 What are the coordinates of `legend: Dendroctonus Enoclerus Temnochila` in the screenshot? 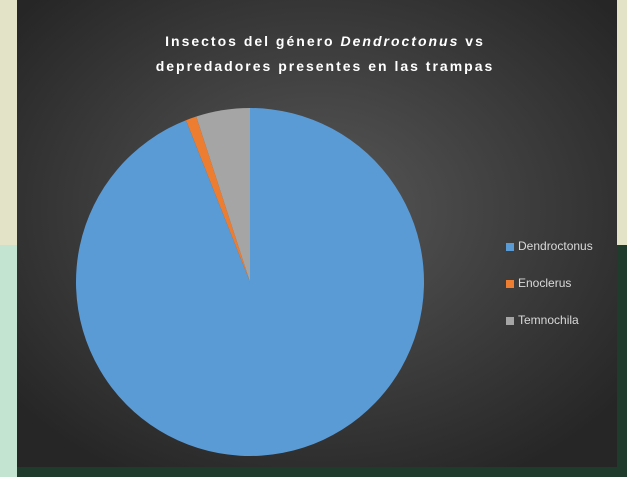 It's located at (549, 283).